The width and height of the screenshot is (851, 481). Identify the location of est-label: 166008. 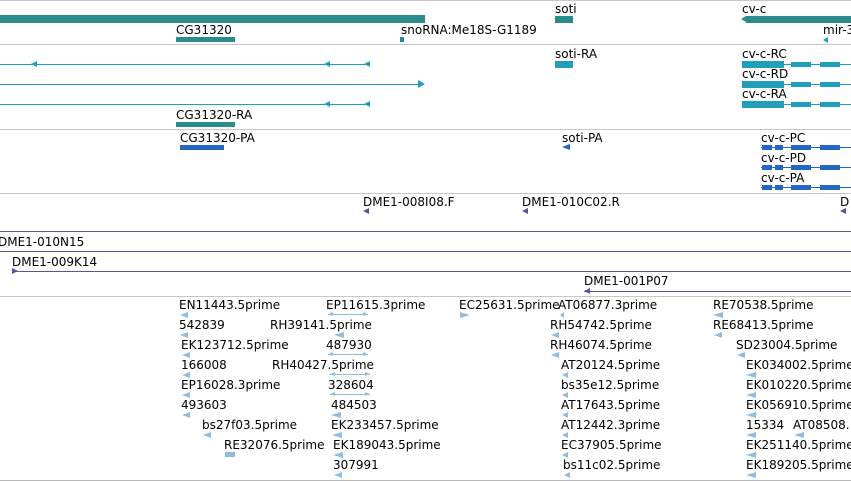
(204, 365).